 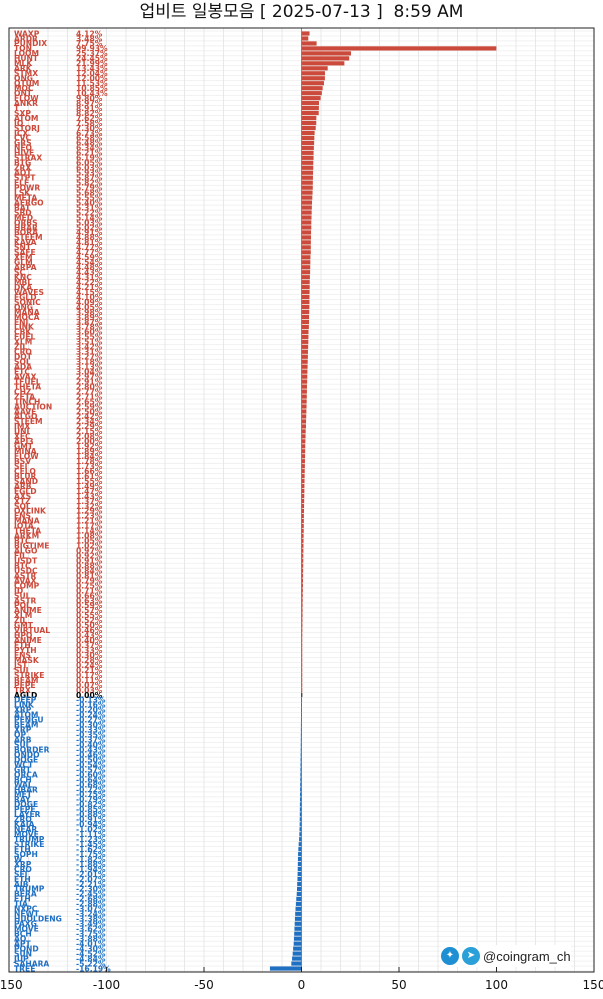 What do you see at coordinates (91, 874) in the screenshot?
I see `coin-change-label: -2.01%` at bounding box center [91, 874].